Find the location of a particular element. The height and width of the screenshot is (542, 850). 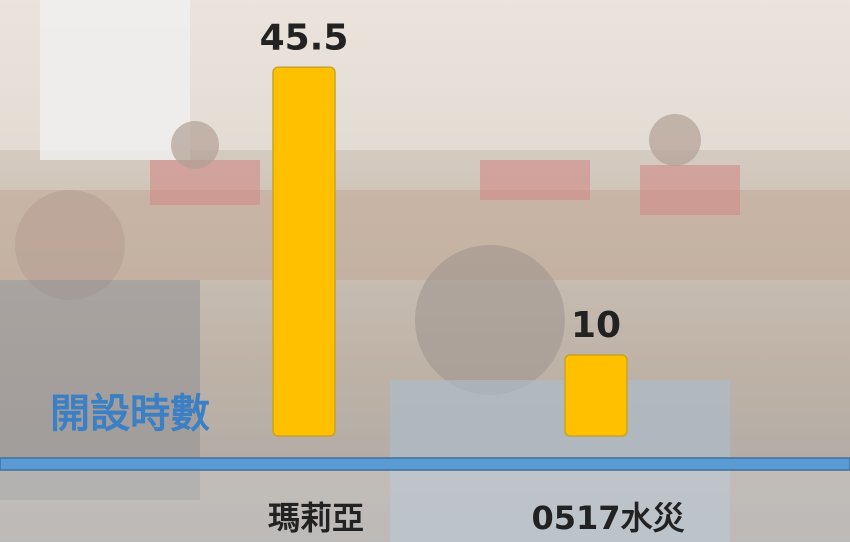

value-label: 10 is located at coordinates (596, 325).